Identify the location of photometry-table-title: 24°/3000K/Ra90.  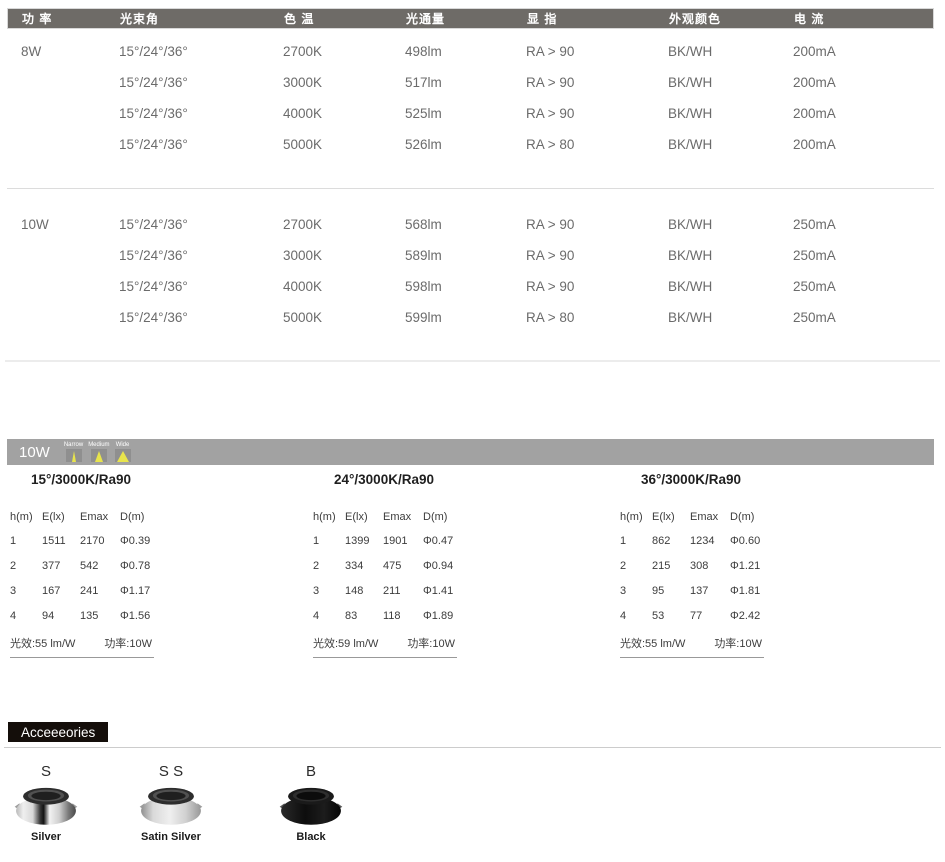
(384, 479).